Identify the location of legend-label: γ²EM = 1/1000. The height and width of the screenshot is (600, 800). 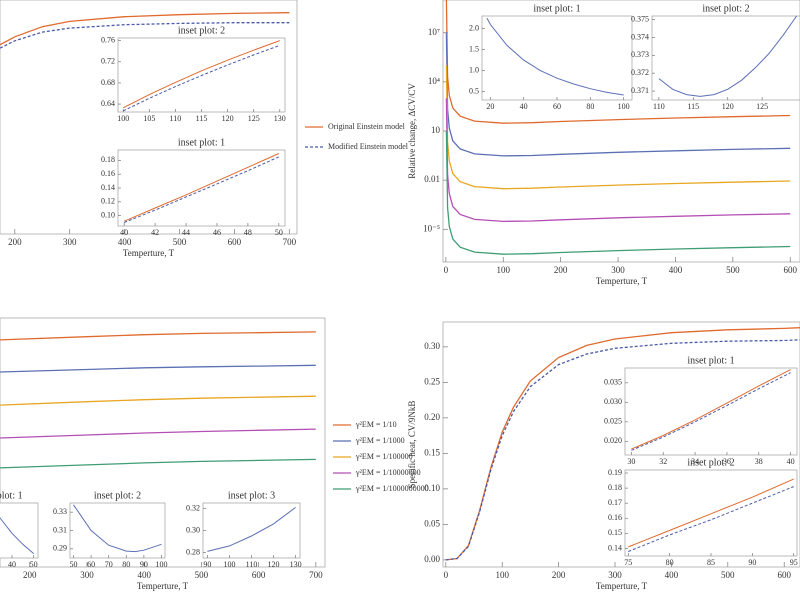
(380, 440).